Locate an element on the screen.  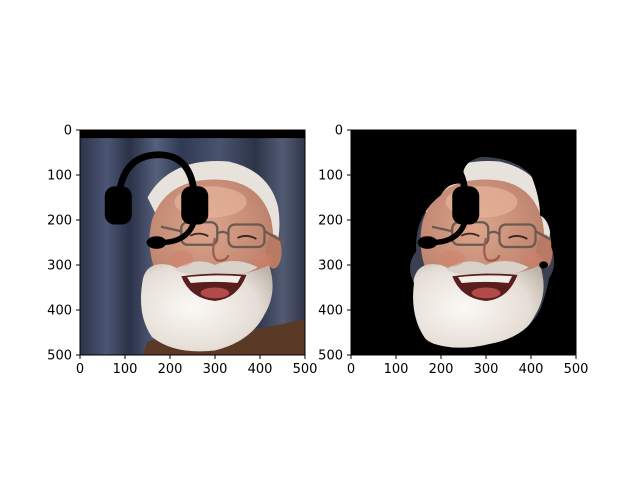
segmented-face is located at coordinates (482, 249).